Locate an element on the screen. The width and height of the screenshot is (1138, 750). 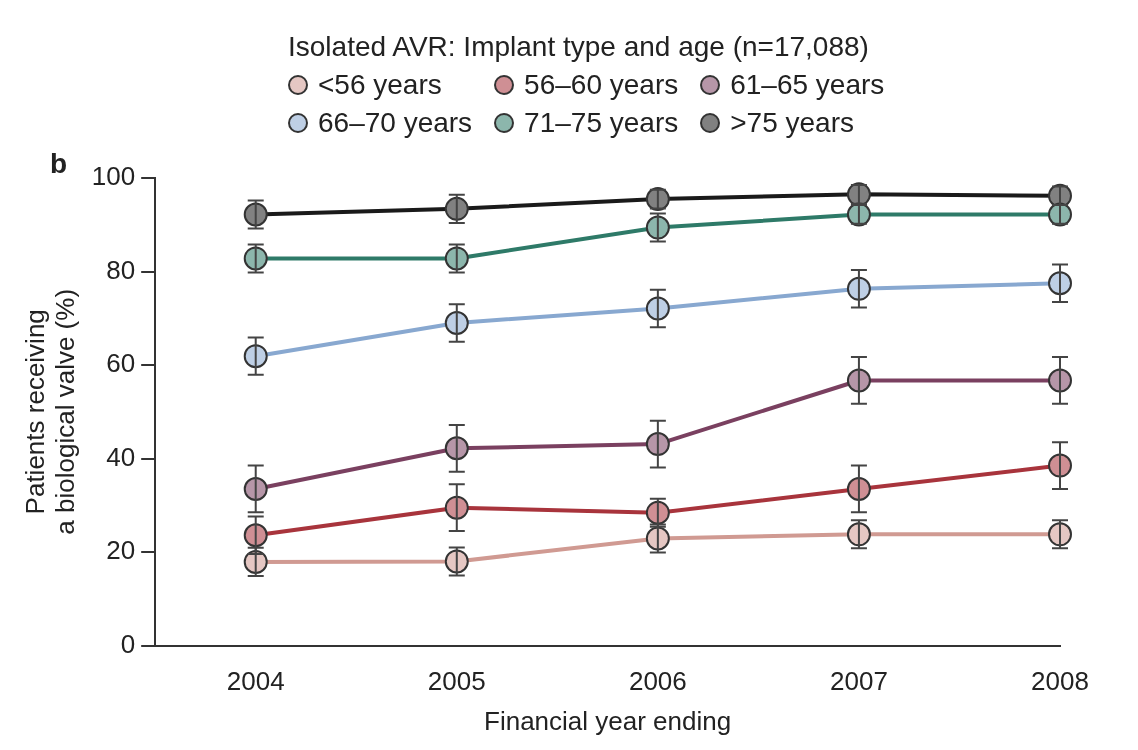
y-tick-label: 100 is located at coordinates (113, 176).